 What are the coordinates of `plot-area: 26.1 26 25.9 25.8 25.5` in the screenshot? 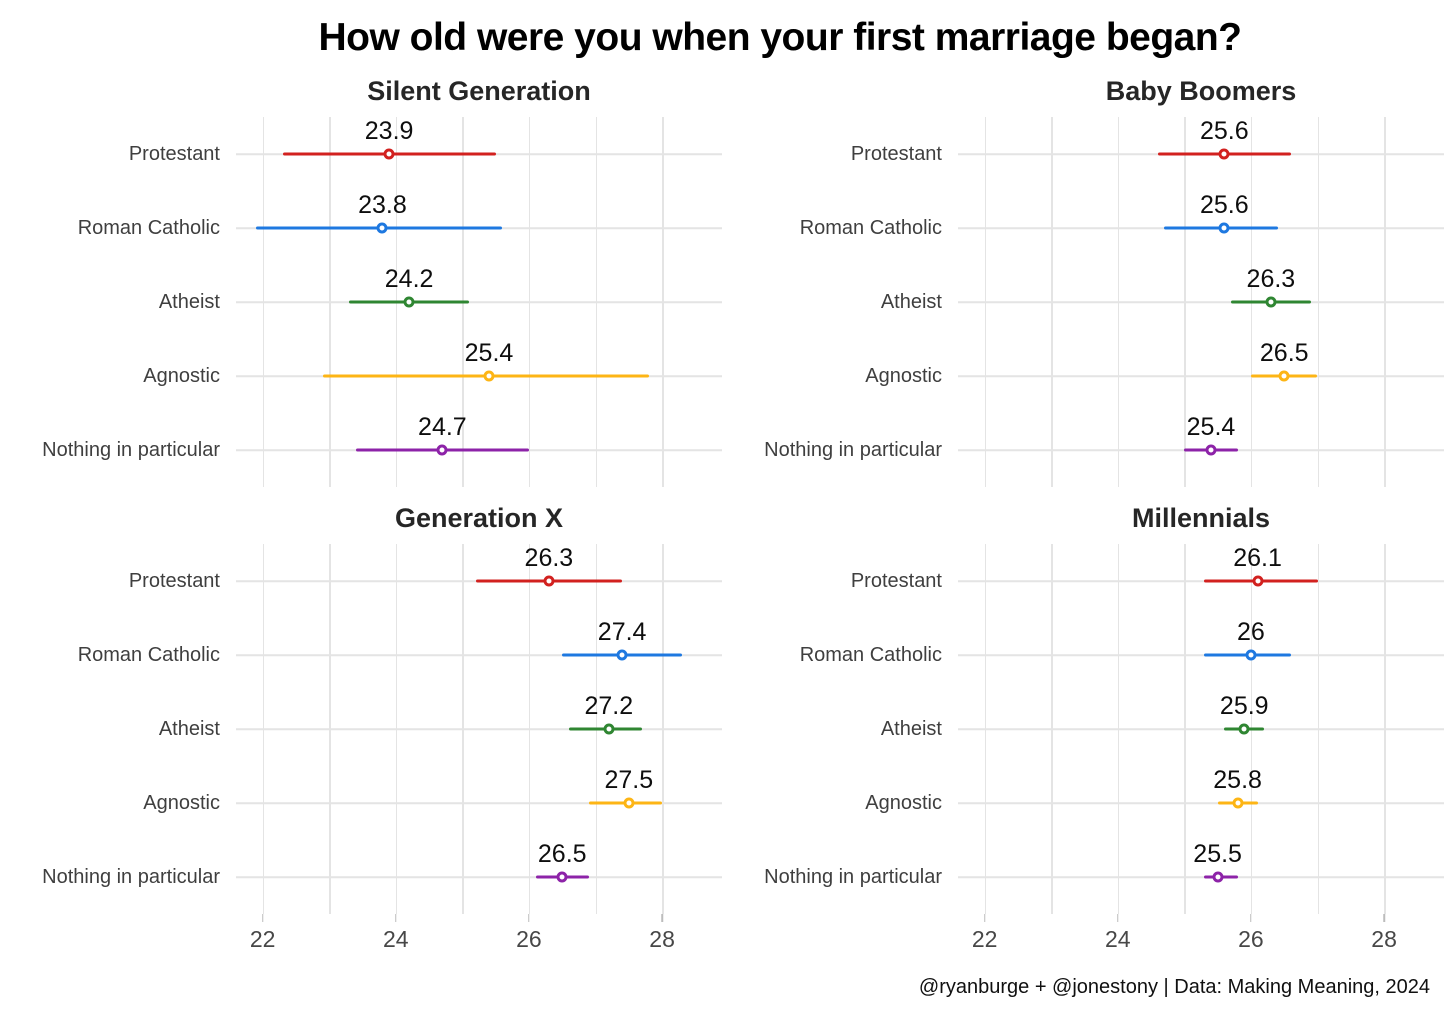 It's located at (1201, 729).